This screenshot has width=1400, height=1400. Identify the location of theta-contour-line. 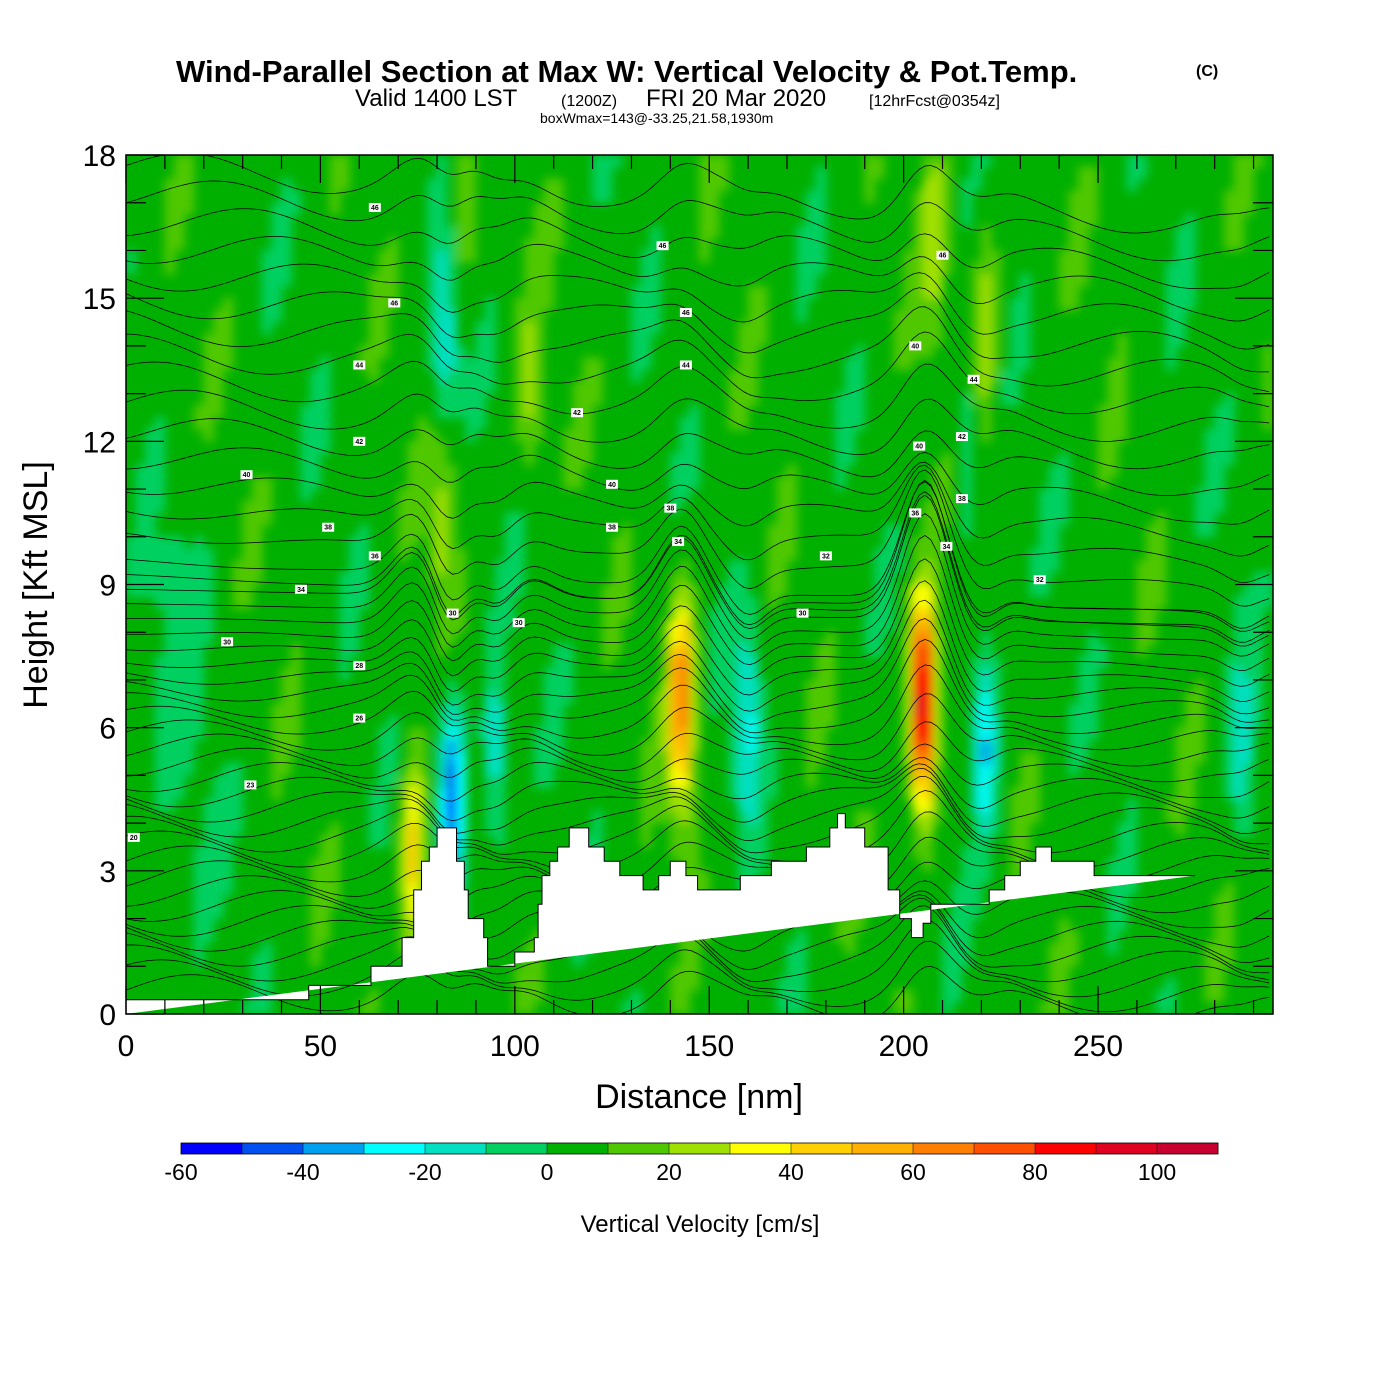
(698, 373).